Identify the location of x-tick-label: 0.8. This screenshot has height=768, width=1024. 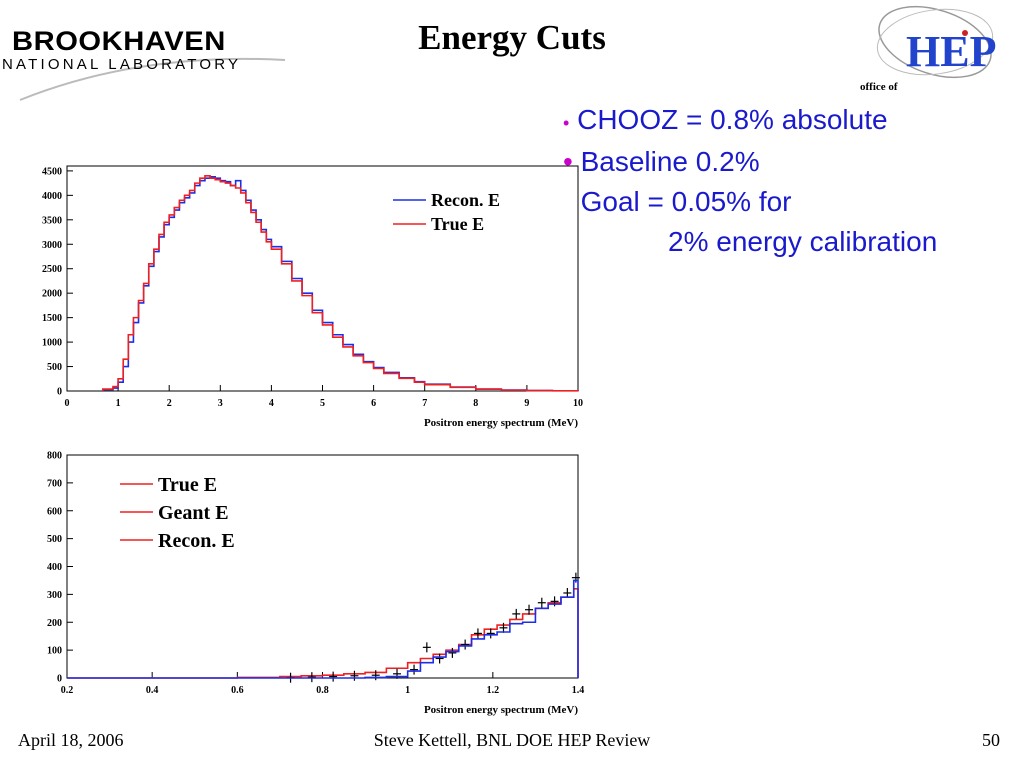
(322, 690).